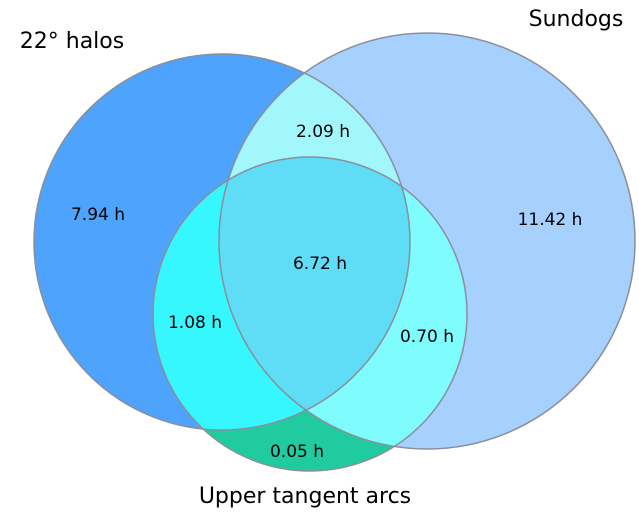  I want to click on region-label: 1.08 h, so click(195, 323).